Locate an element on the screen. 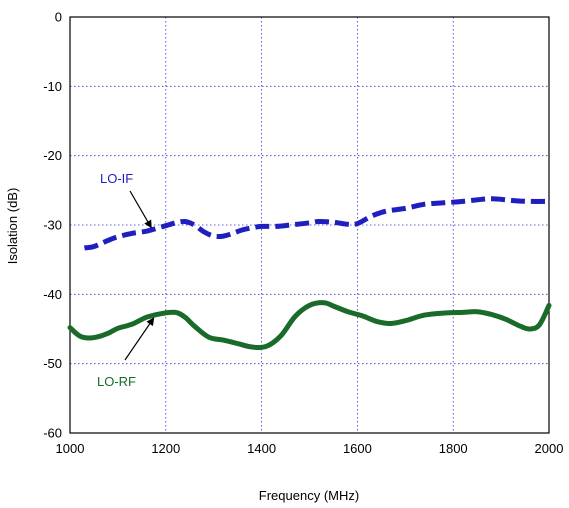 The image size is (569, 508). x-tick-label: 2000 is located at coordinates (549, 448).